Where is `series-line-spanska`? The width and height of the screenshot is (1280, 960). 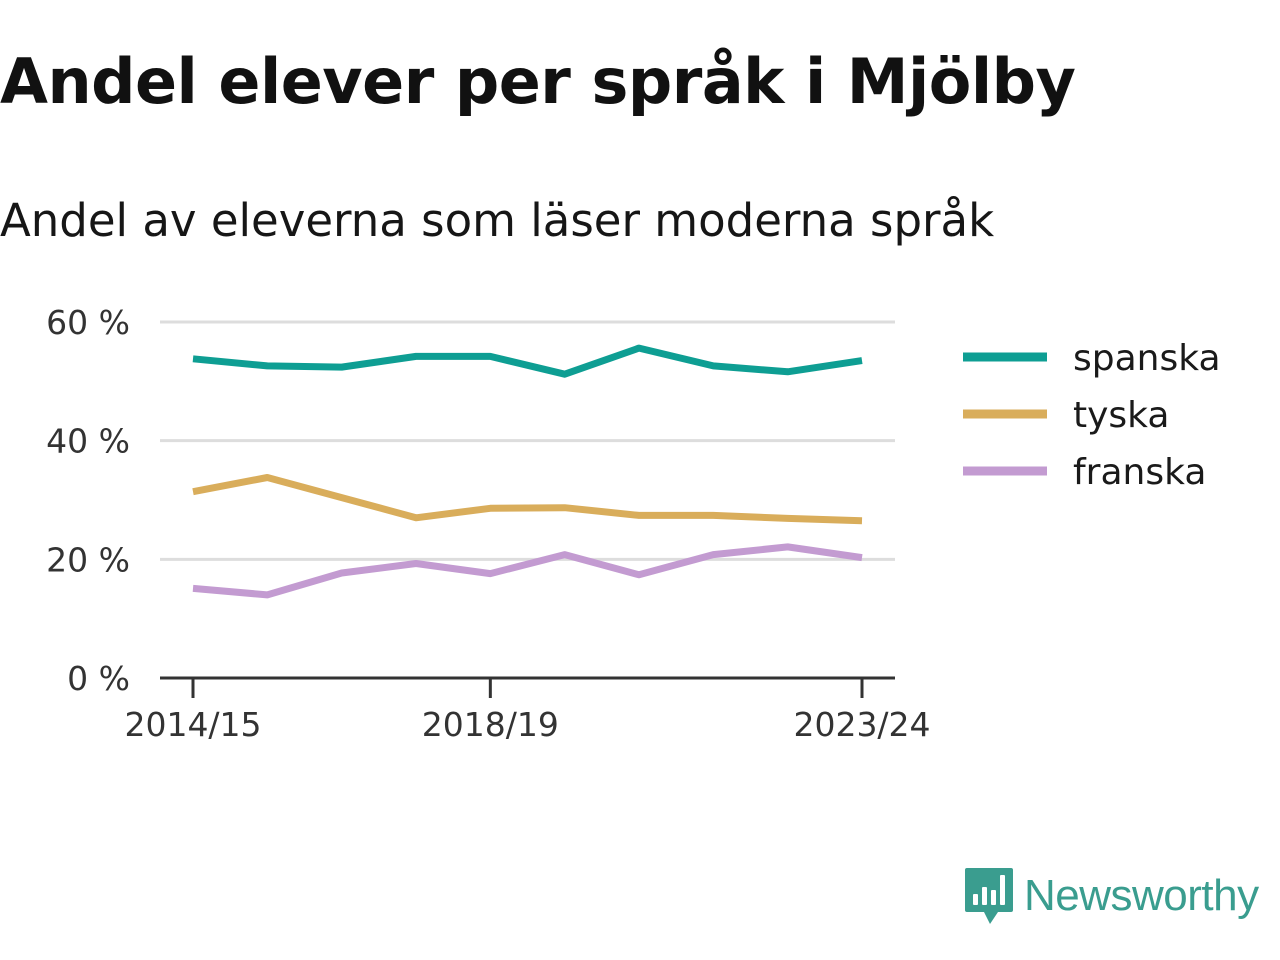
series-line-spanska is located at coordinates (527, 361).